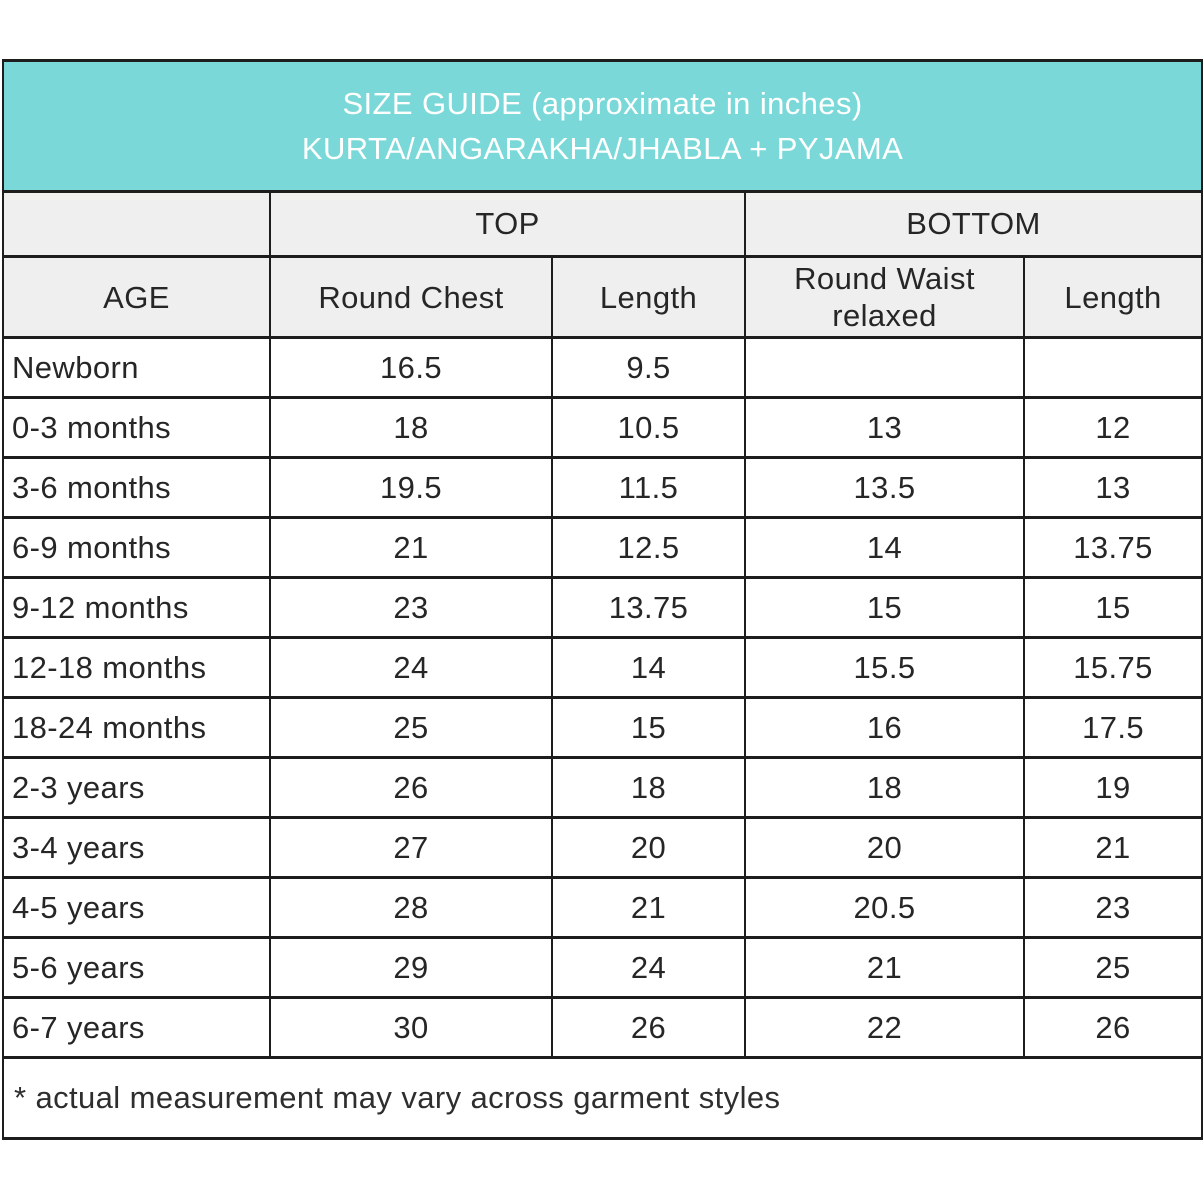  What do you see at coordinates (411, 297) in the screenshot?
I see `column-header-round-chest: Round Chest` at bounding box center [411, 297].